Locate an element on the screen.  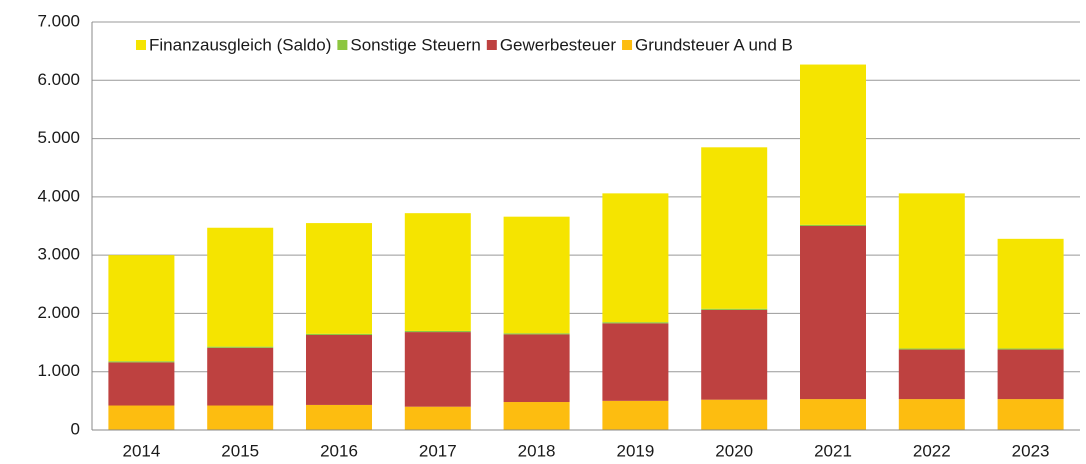
x-tick-label: 2023 is located at coordinates (1031, 450).